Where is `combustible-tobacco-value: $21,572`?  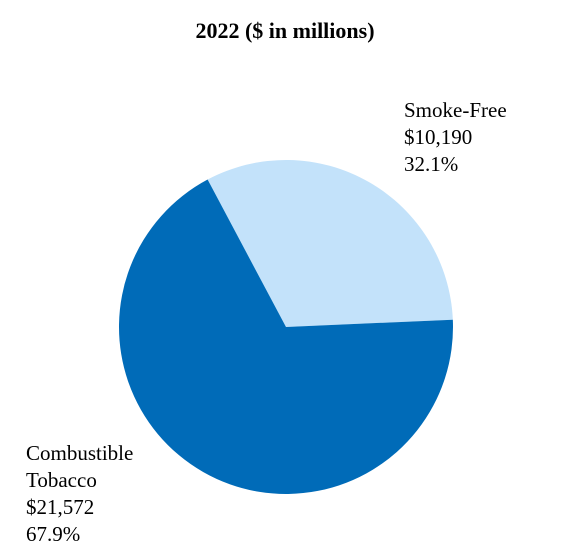
combustible-tobacco-value: $21,572 is located at coordinates (60, 507).